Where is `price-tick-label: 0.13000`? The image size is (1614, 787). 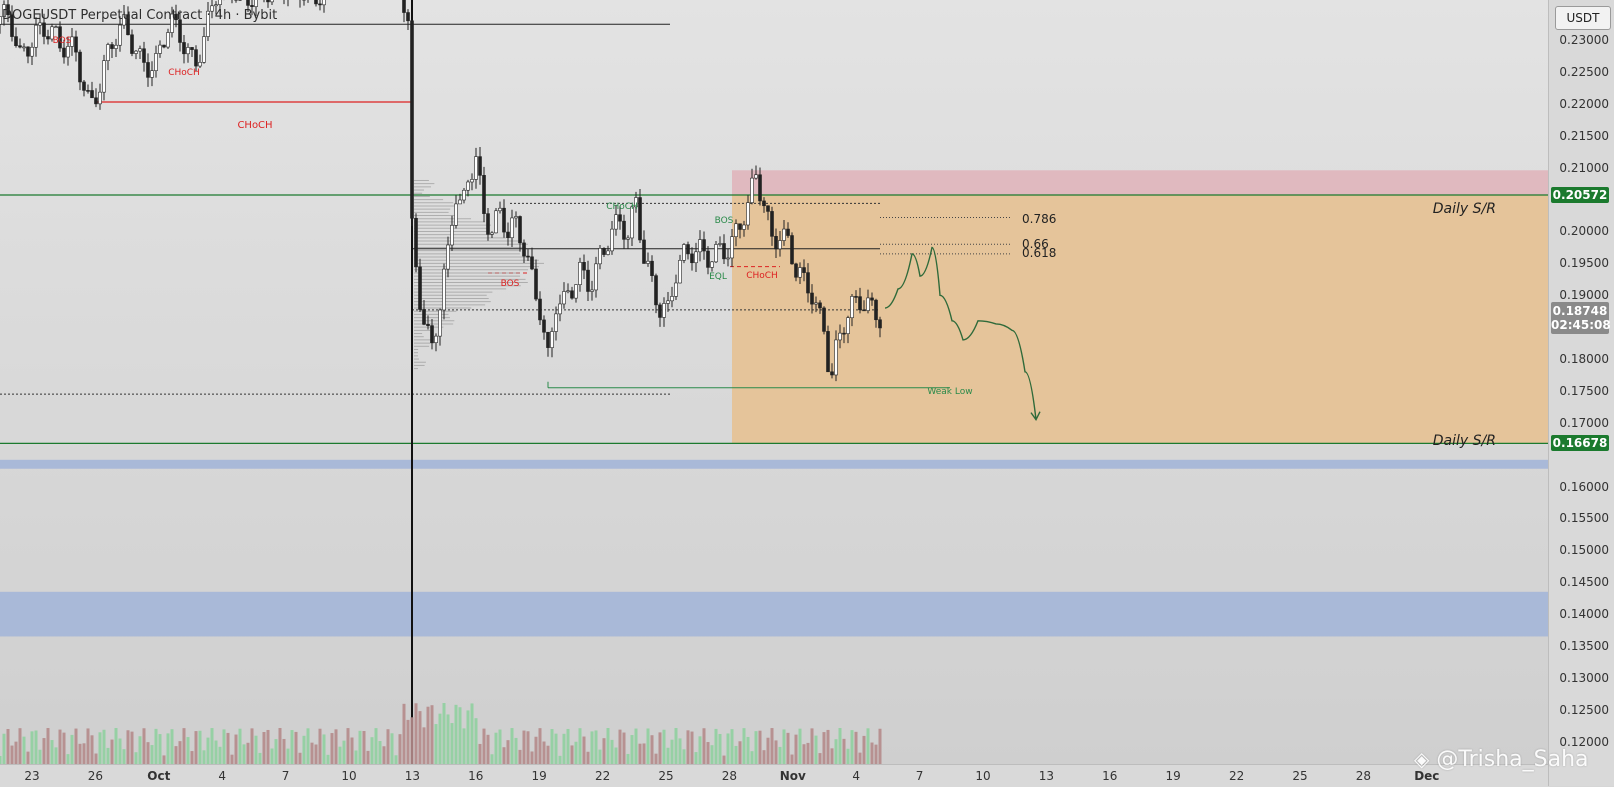
price-tick-label: 0.13000 is located at coordinates (1584, 678).